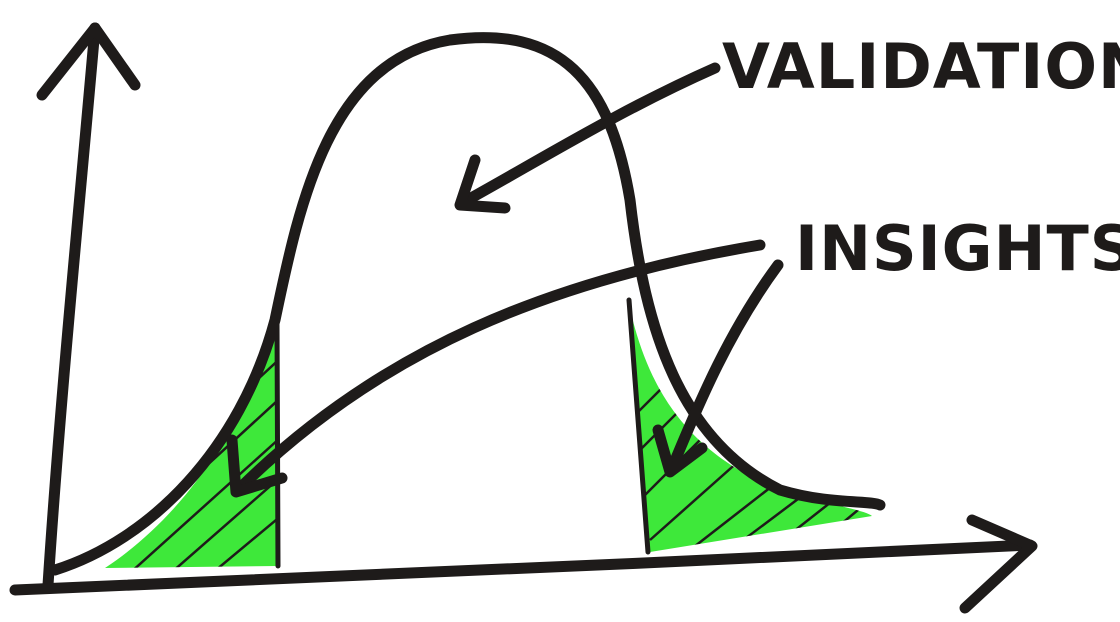 This screenshot has height=622, width=1120. I want to click on y-axis, so click(88, 306).